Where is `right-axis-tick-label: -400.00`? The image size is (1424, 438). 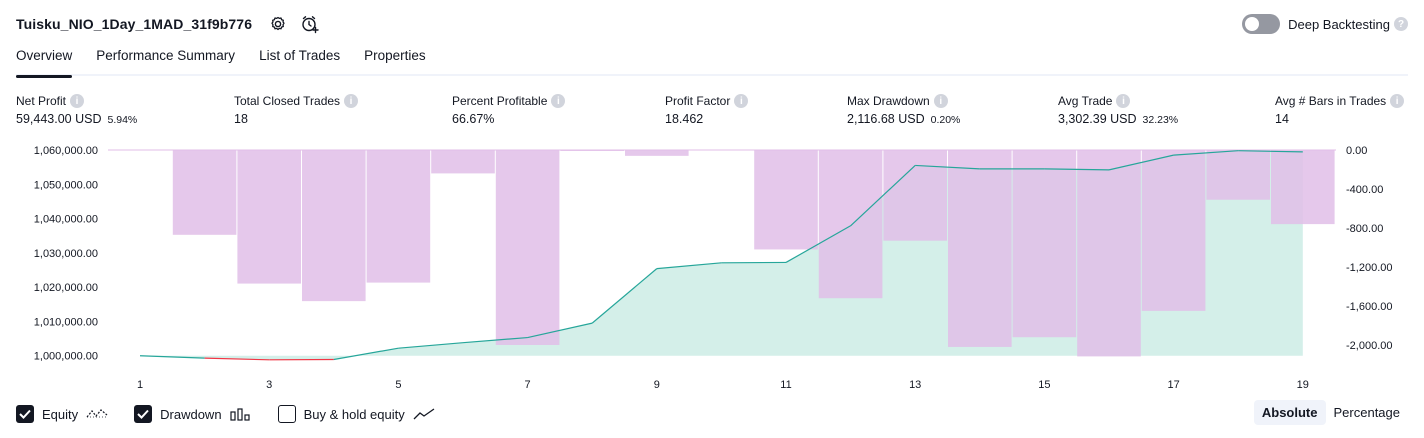
right-axis-tick-label: -400.00 is located at coordinates (1364, 190).